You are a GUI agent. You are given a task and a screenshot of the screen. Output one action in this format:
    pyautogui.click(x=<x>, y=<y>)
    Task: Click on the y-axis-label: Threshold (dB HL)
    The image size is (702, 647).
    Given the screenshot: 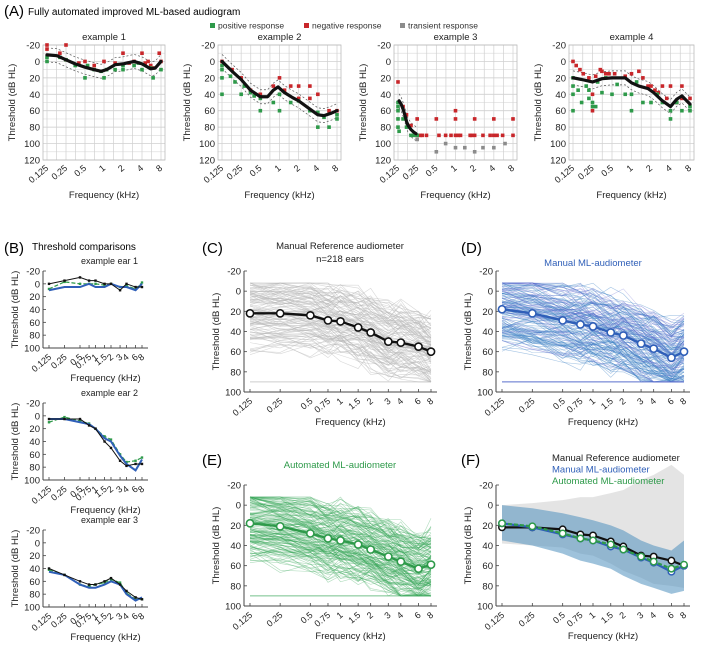 What is the action you would take?
    pyautogui.click(x=363, y=103)
    